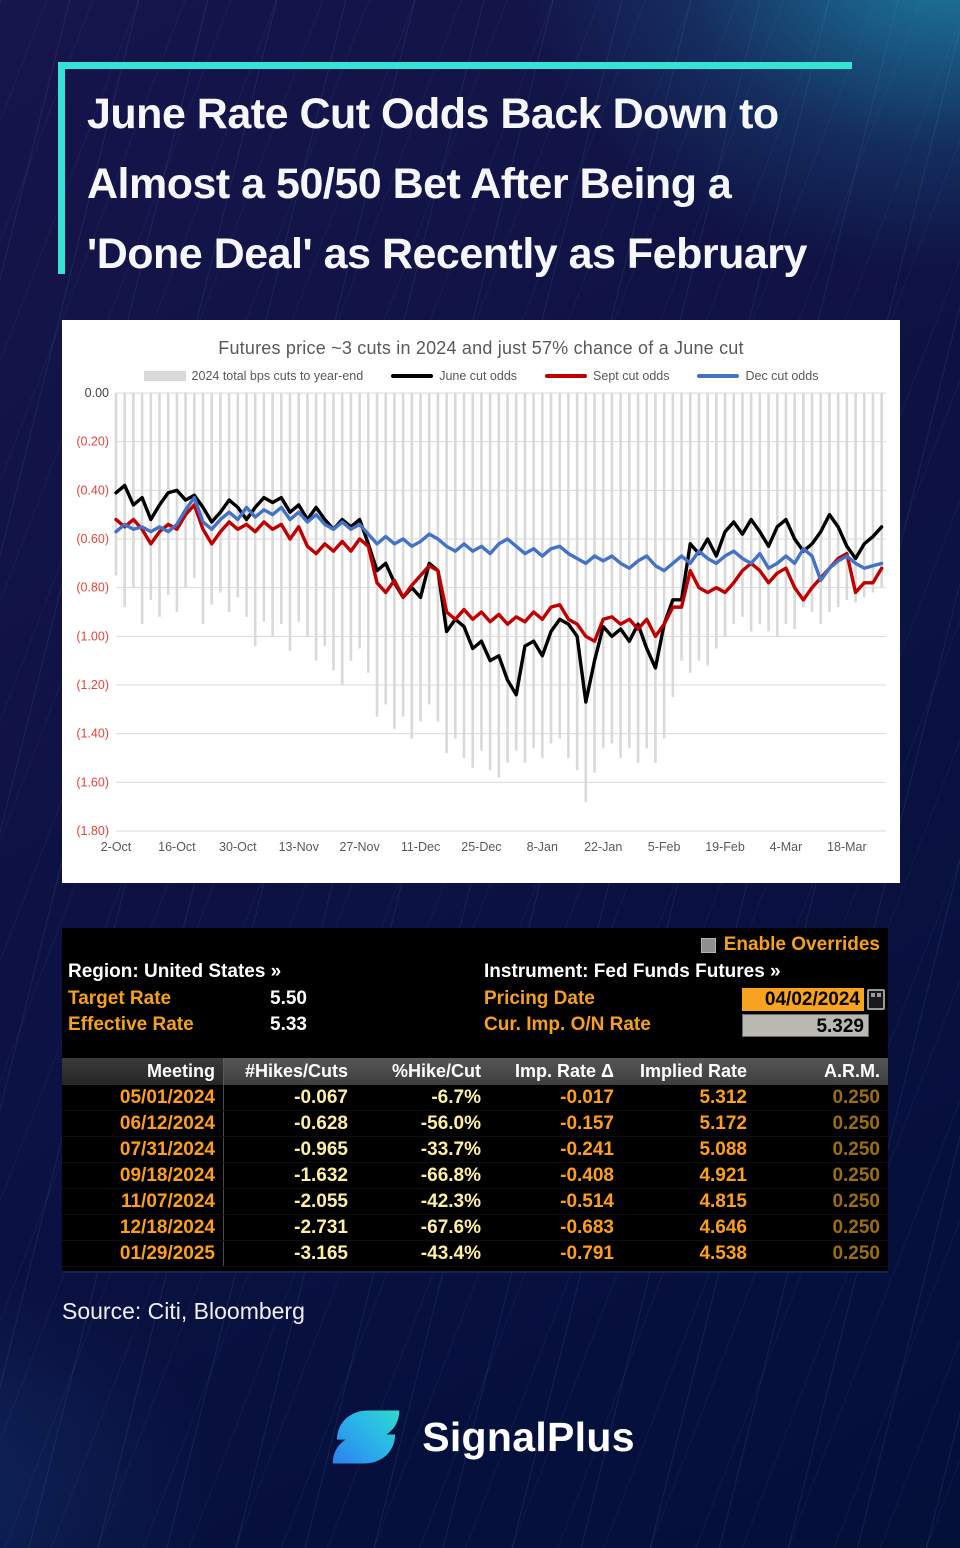  I want to click on meeting-cell: 06/12/2024, so click(143, 1123).